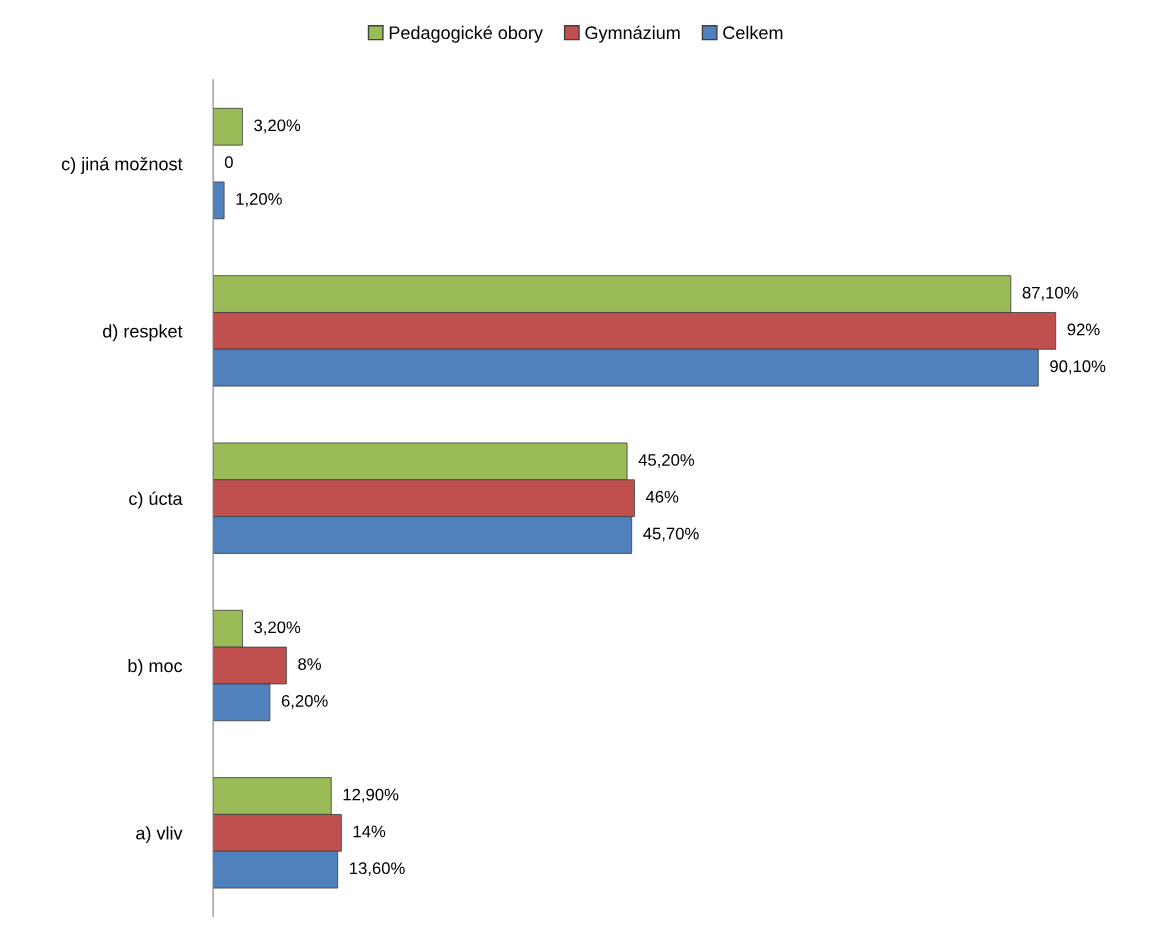 Image resolution: width=1152 pixels, height=940 pixels. What do you see at coordinates (671, 534) in the screenshot?
I see `data-label: 45,70%` at bounding box center [671, 534].